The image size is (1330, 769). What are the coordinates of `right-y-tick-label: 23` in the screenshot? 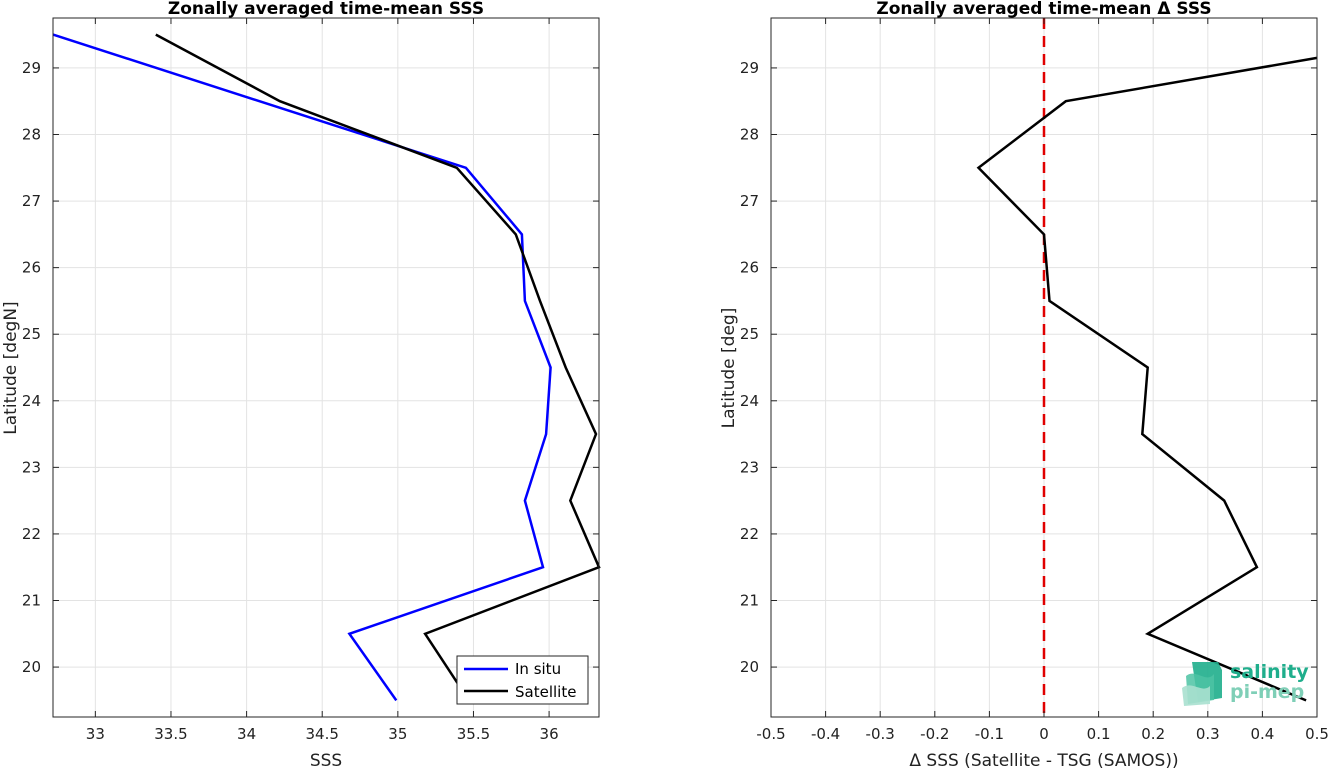 It's located at (749, 467).